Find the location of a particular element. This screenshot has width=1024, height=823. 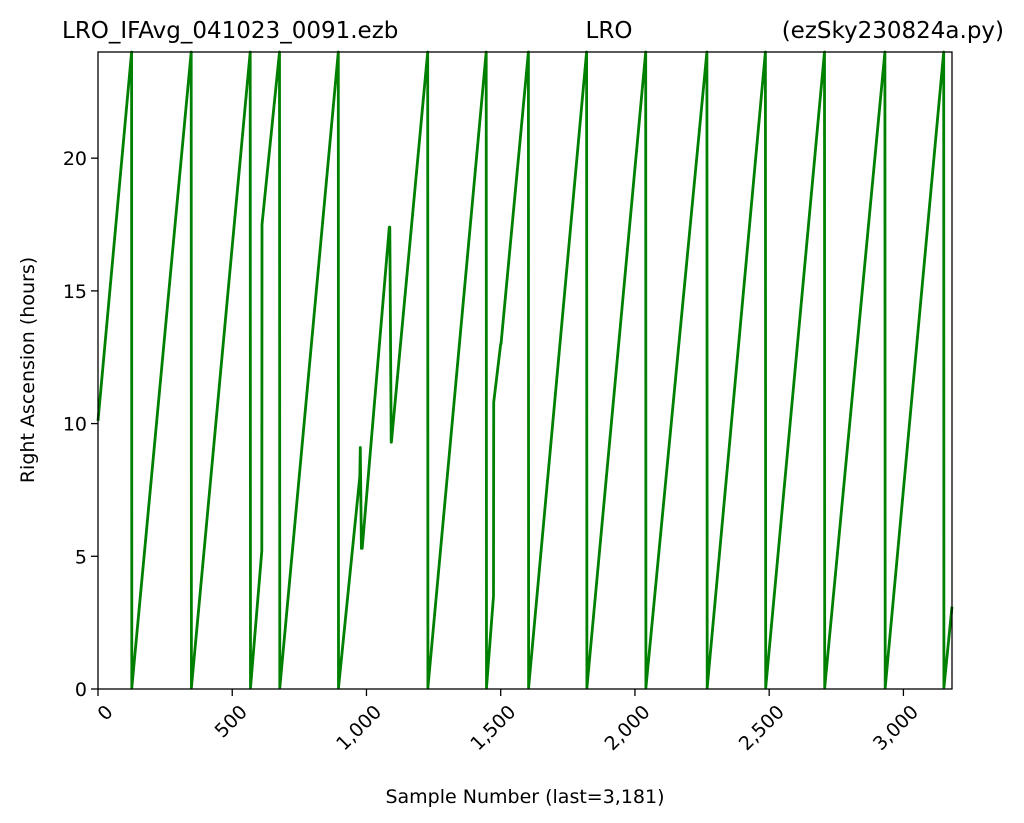

y-axis: 0 5 10 15 20 is located at coordinates (80, 424).